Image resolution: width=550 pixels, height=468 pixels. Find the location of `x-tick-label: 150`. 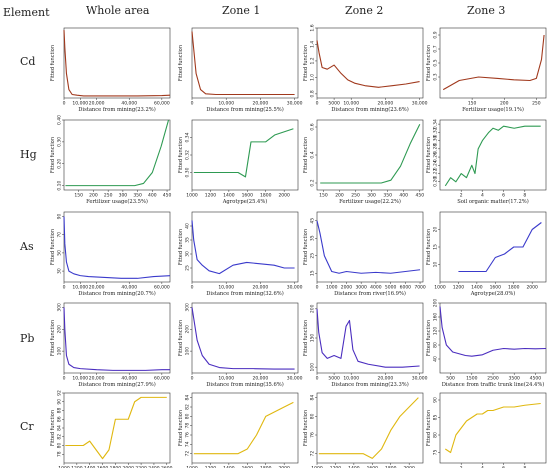

x-tick-label: 150 is located at coordinates (472, 104).